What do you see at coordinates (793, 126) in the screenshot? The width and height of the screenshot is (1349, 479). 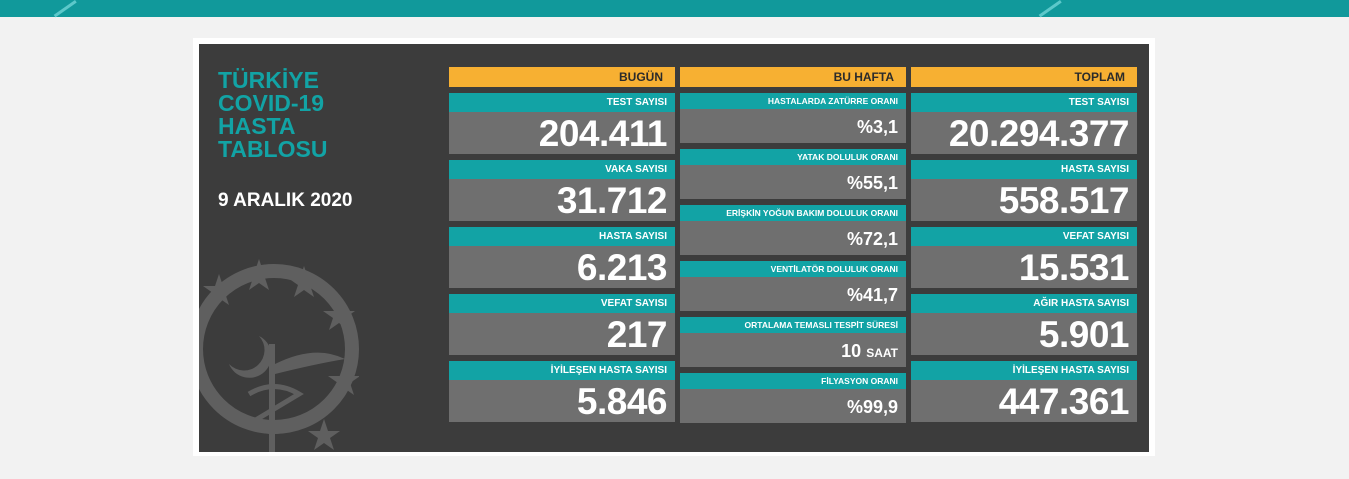 I see `stat-value: %3,1` at bounding box center [793, 126].